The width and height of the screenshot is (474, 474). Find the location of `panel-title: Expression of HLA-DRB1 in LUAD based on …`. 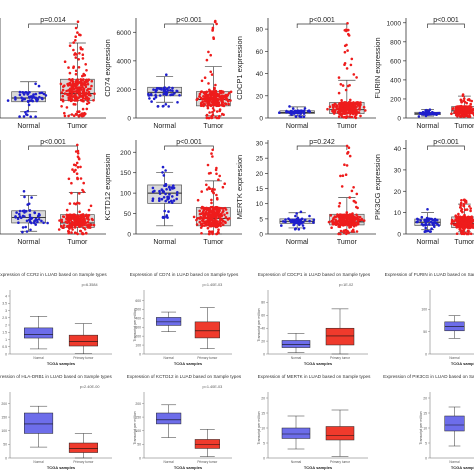

panel-title: Expression of HLA-DRB1 in LUAD based on … is located at coordinates (56, 376).